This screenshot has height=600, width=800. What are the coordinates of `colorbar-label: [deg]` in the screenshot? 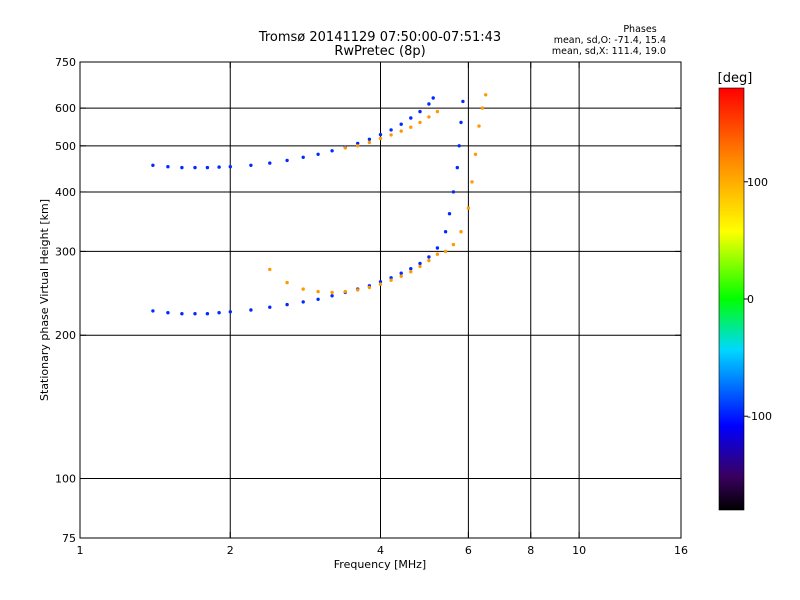 It's located at (735, 78).